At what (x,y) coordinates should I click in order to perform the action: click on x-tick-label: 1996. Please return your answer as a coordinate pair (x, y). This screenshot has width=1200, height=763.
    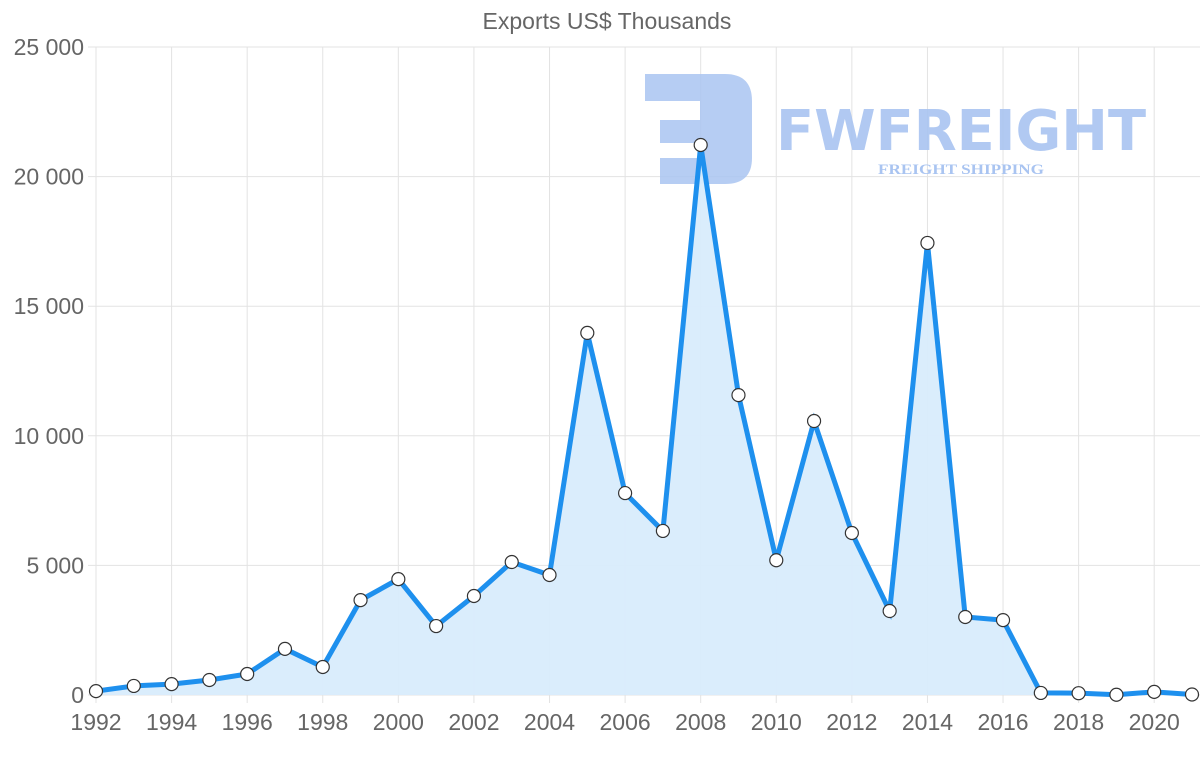
    Looking at the image, I should click on (247, 722).